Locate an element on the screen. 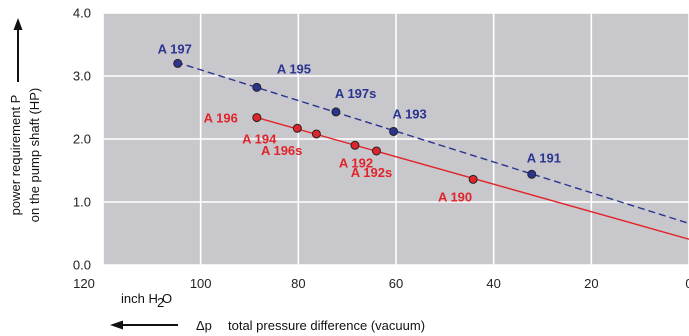  y-tick-label: 2.0 is located at coordinates (82, 139).